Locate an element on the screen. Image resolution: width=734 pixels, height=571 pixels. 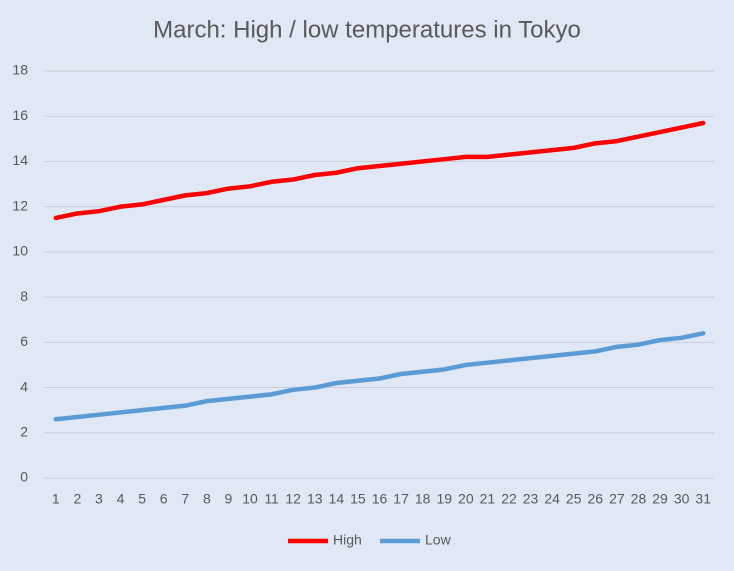
x-tick-label: 4 is located at coordinates (121, 499).